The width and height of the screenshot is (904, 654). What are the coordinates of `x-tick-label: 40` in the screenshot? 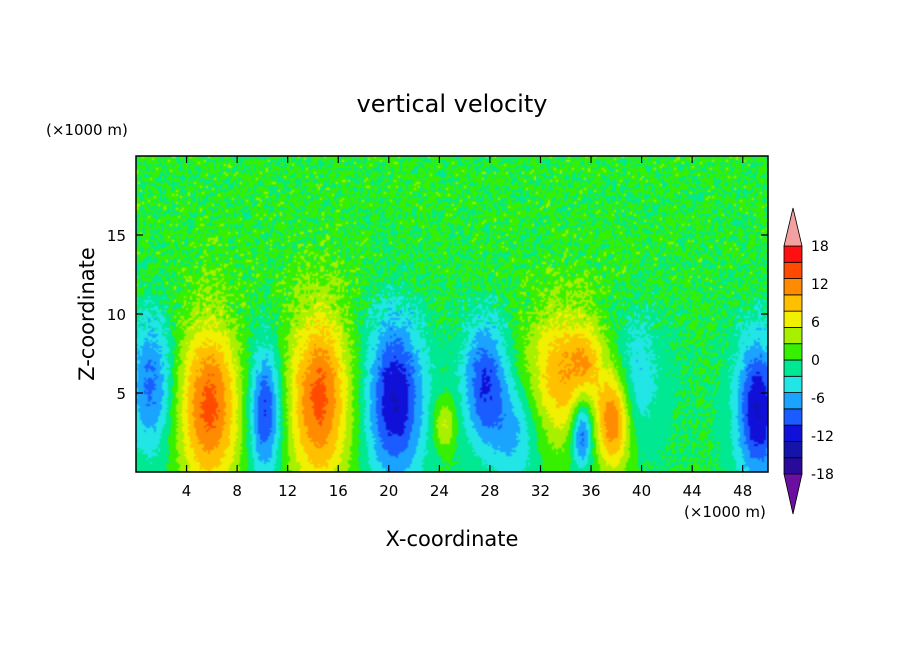 It's located at (641, 491).